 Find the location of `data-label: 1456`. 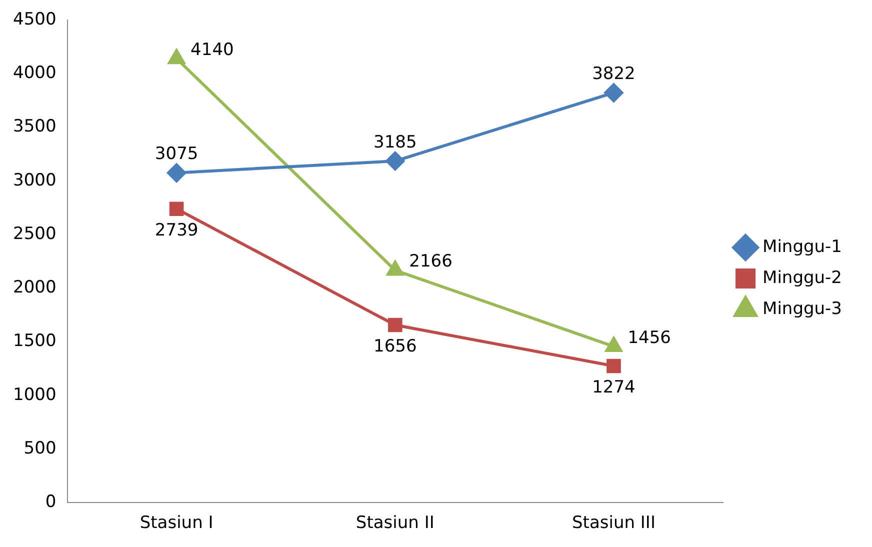

data-label: 1456 is located at coordinates (649, 338).